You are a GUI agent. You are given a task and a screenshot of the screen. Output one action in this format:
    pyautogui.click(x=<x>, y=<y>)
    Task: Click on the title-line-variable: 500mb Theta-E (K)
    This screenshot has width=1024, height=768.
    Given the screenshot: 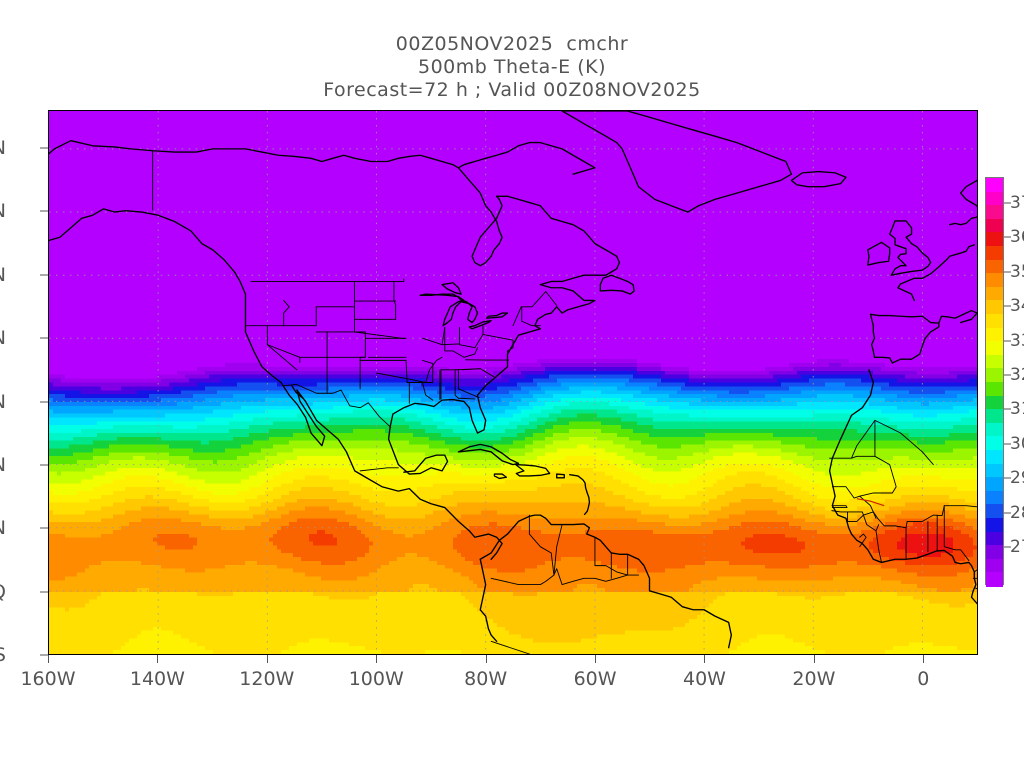 What is the action you would take?
    pyautogui.click(x=512, y=67)
    